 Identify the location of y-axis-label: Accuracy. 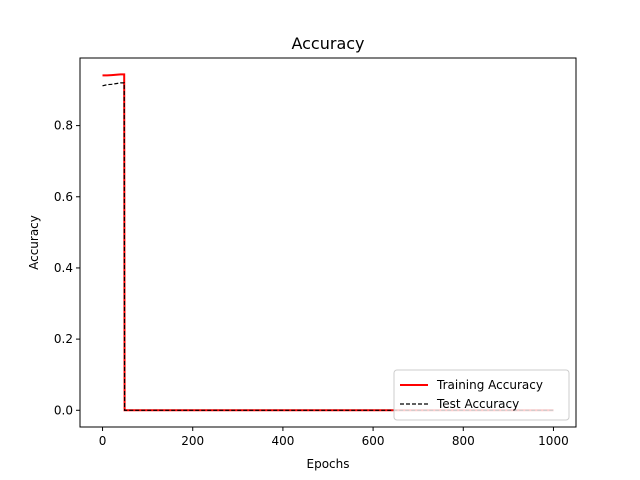
(34, 242).